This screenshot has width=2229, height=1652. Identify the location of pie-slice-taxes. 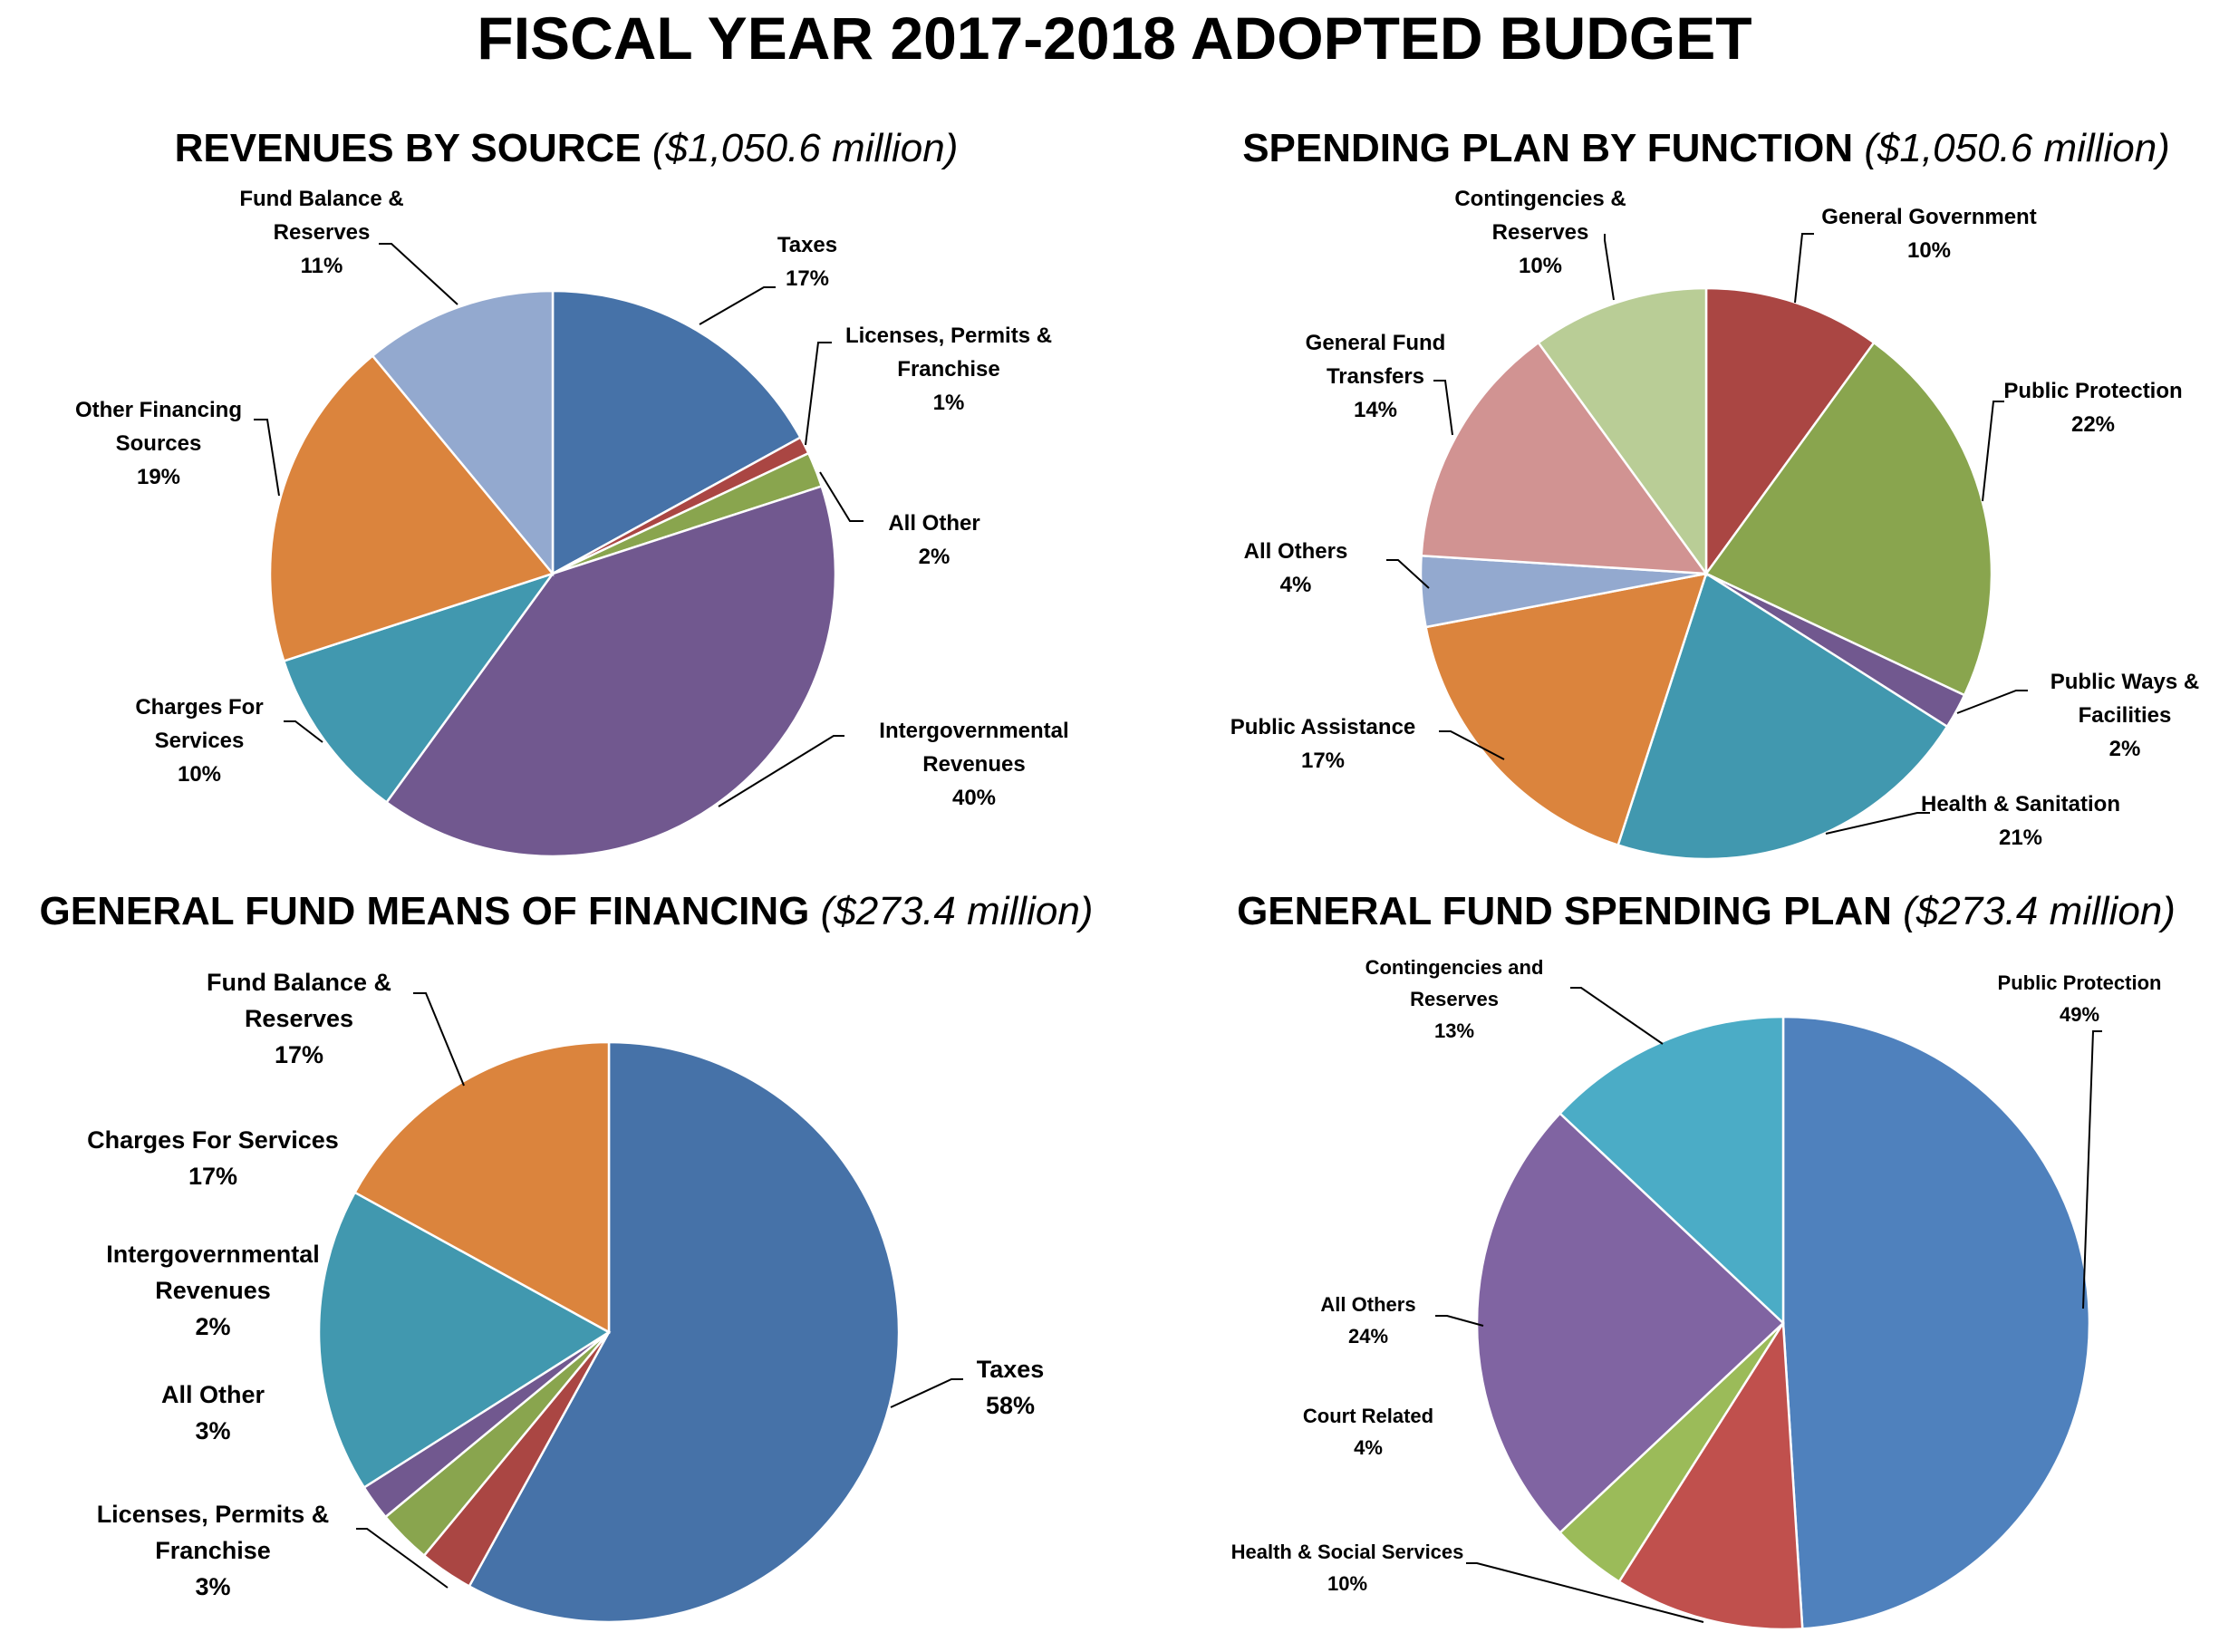
(677, 432).